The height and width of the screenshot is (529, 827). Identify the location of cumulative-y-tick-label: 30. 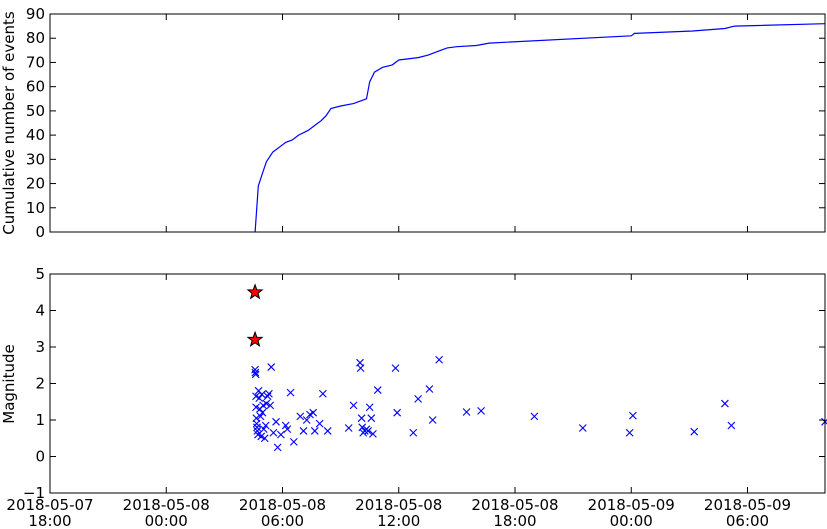
(35, 159).